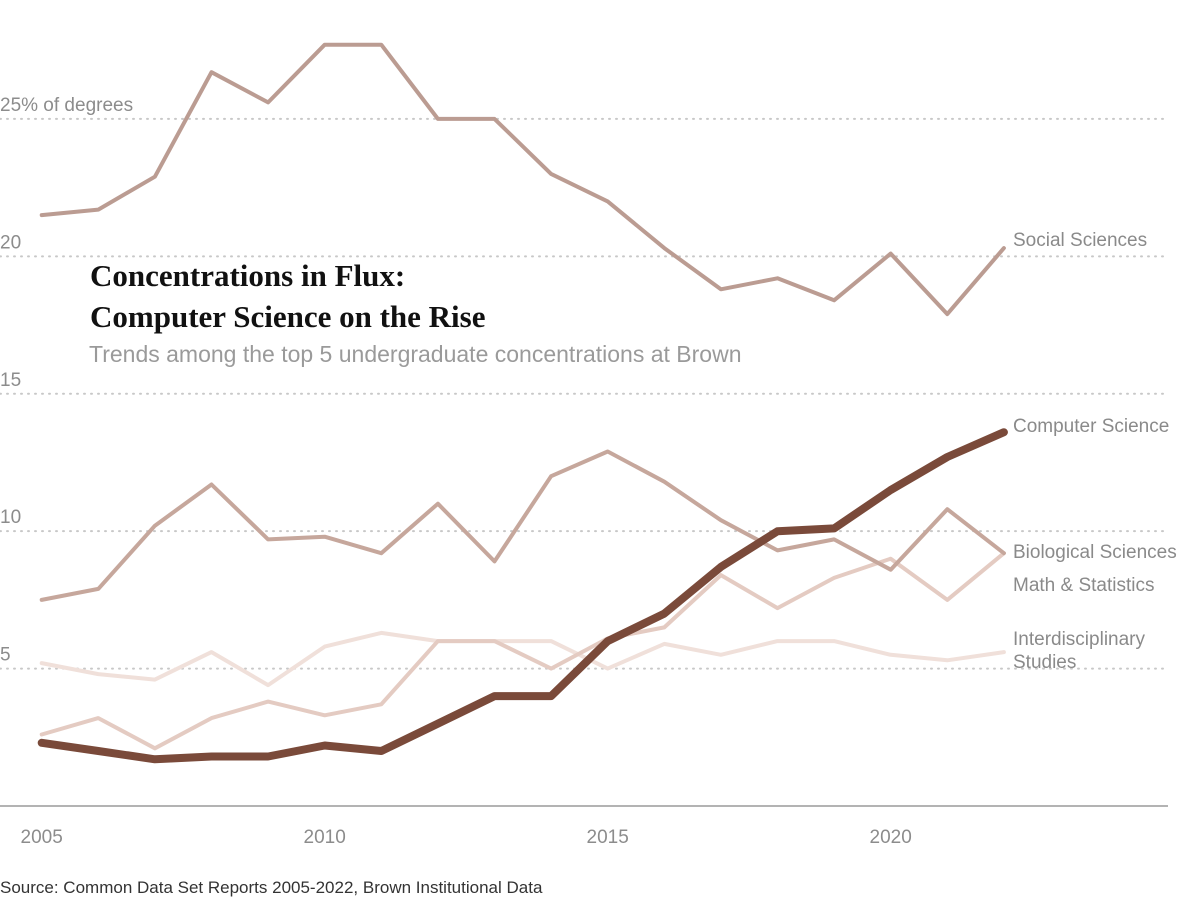 The image size is (1186, 900). What do you see at coordinates (42, 837) in the screenshot?
I see `x-tick-label: 2005` at bounding box center [42, 837].